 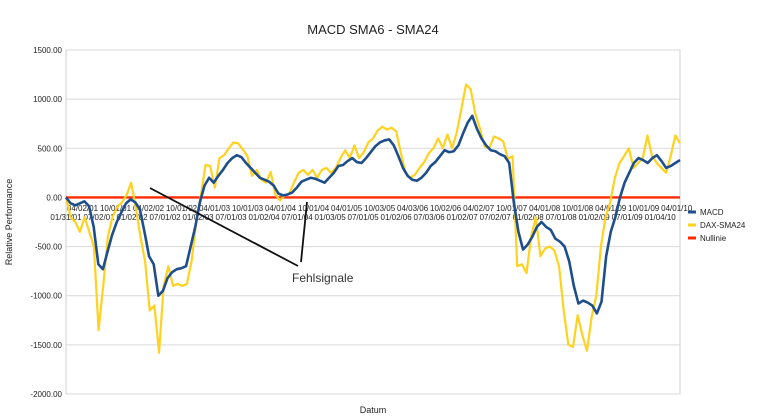 What do you see at coordinates (331, 217) in the screenshot?
I see `x-tick-label: 01/03/05` at bounding box center [331, 217].